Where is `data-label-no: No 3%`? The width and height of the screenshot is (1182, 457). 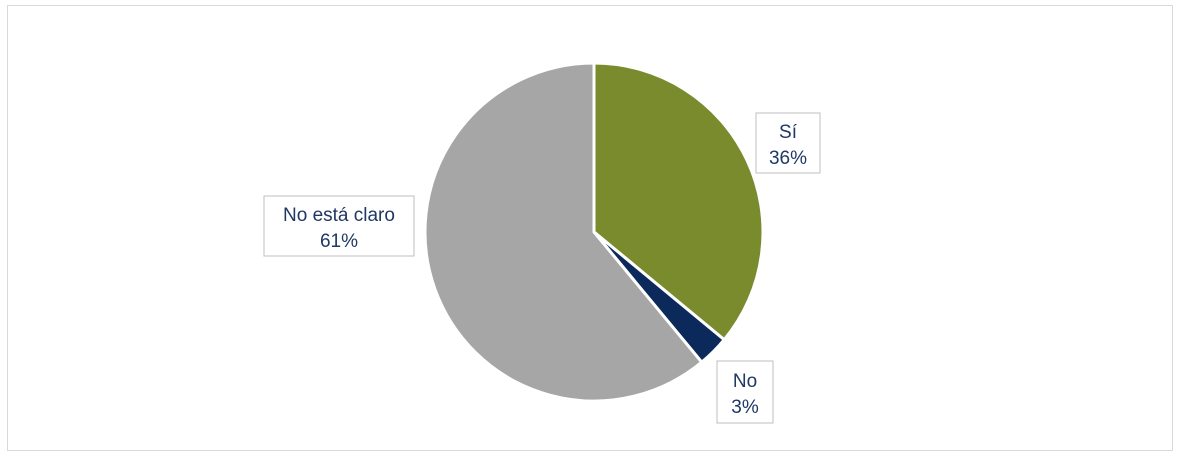 data-label-no: No 3% is located at coordinates (745, 392).